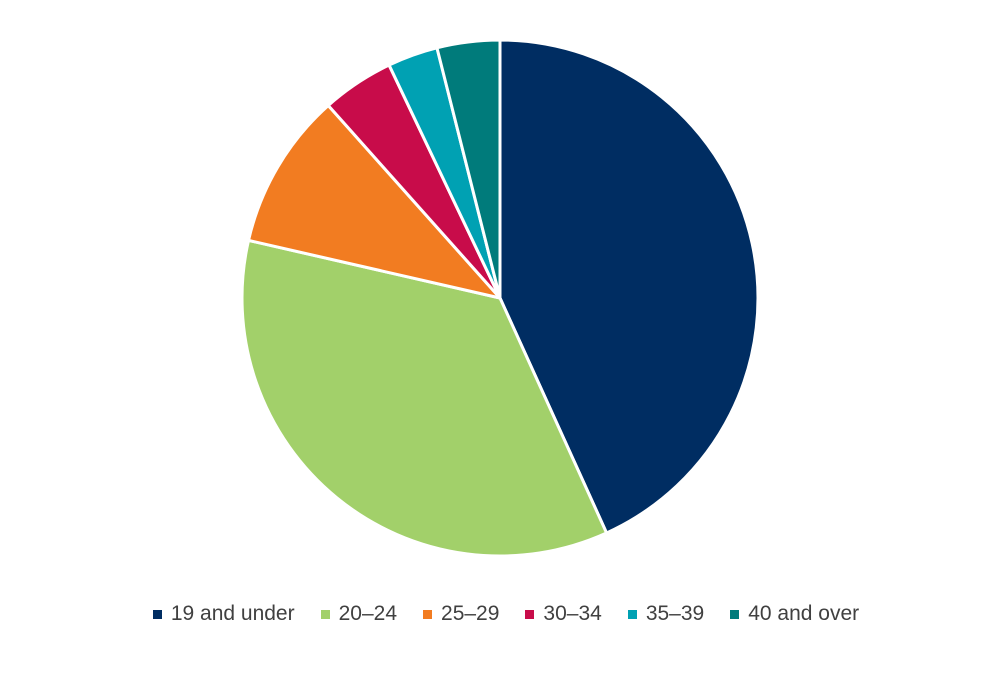 The image size is (1000, 690). I want to click on legend-label-20-24: 20–24, so click(368, 613).